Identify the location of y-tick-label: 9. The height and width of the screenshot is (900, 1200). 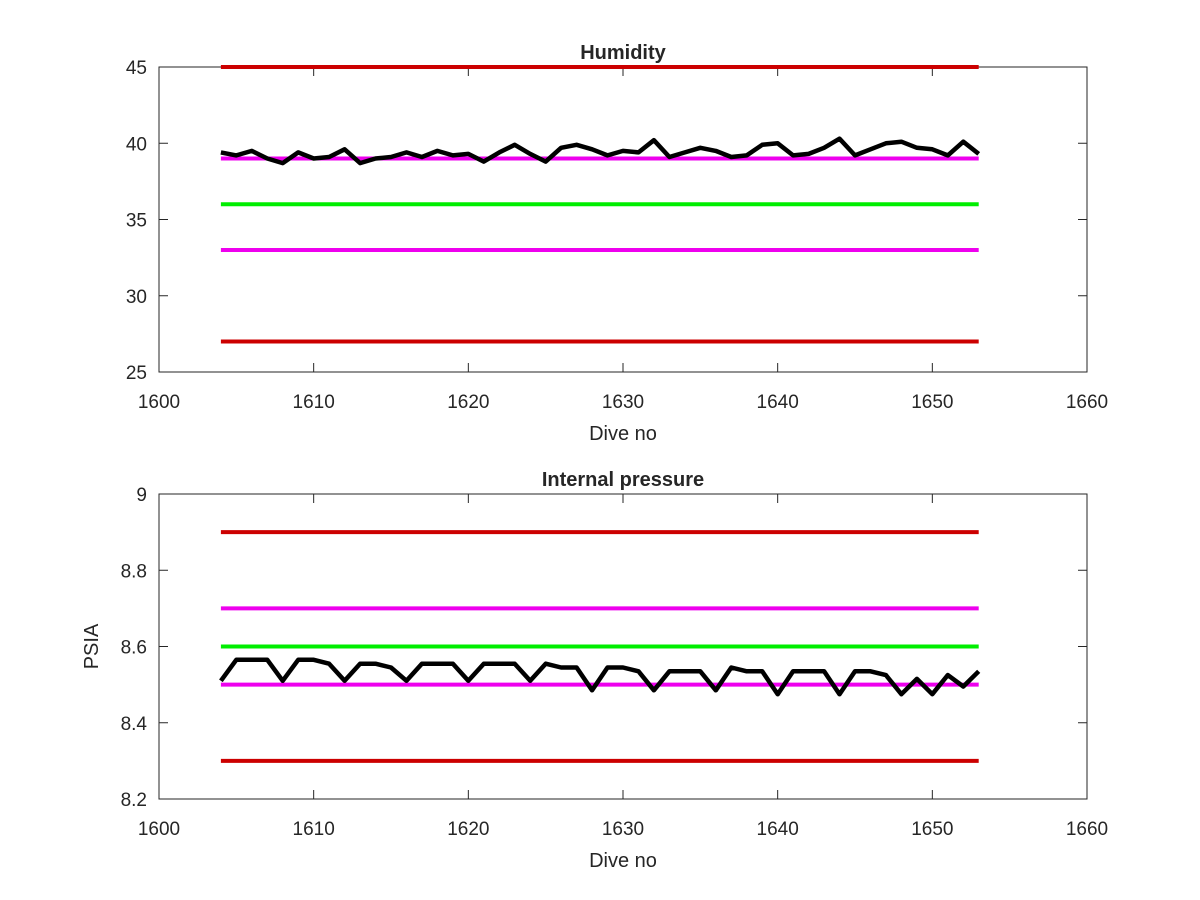
(141, 495).